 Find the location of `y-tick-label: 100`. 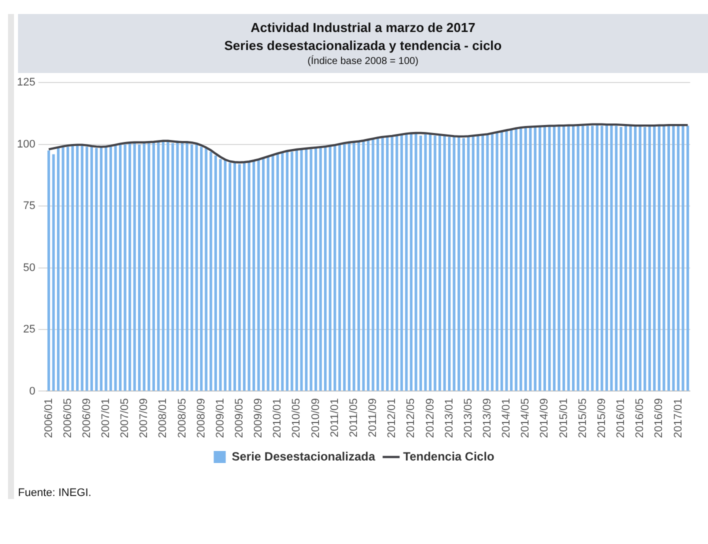

y-tick-label: 100 is located at coordinates (26, 144).